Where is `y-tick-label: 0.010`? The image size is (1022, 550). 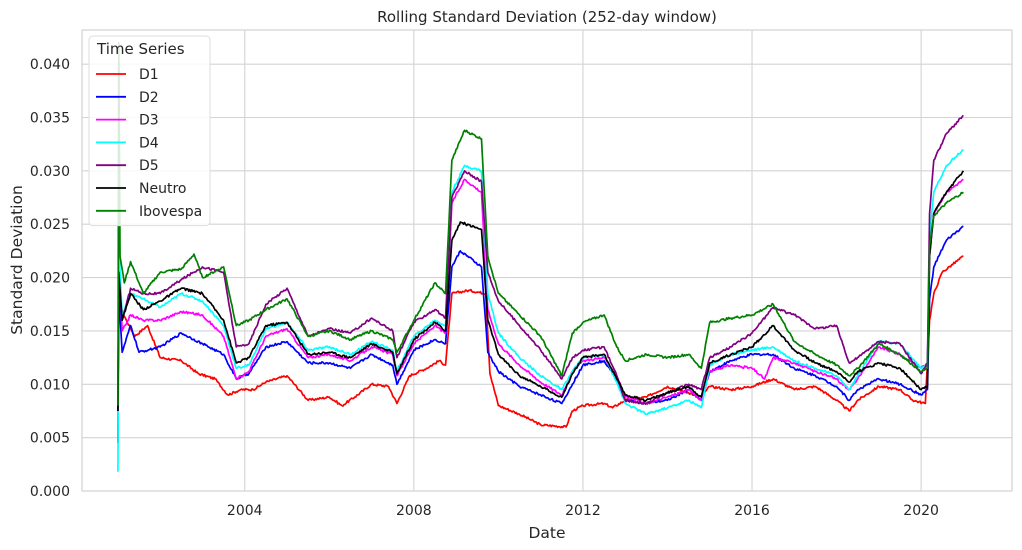 y-tick-label: 0.010 is located at coordinates (50, 385).